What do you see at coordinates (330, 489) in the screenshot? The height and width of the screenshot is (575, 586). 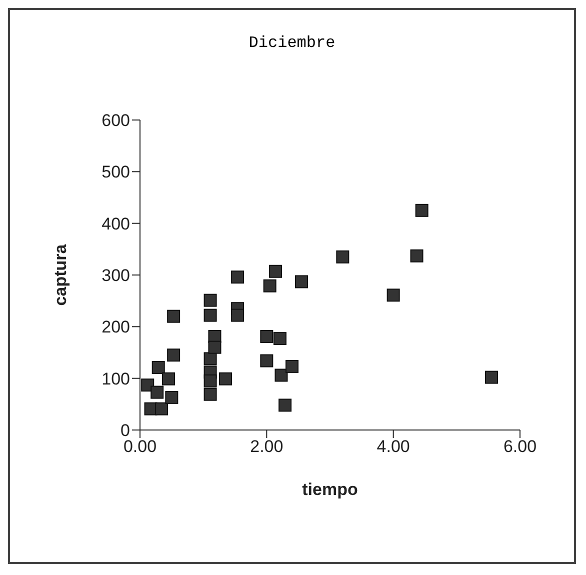 I see `x-axis-title: tiempo` at bounding box center [330, 489].